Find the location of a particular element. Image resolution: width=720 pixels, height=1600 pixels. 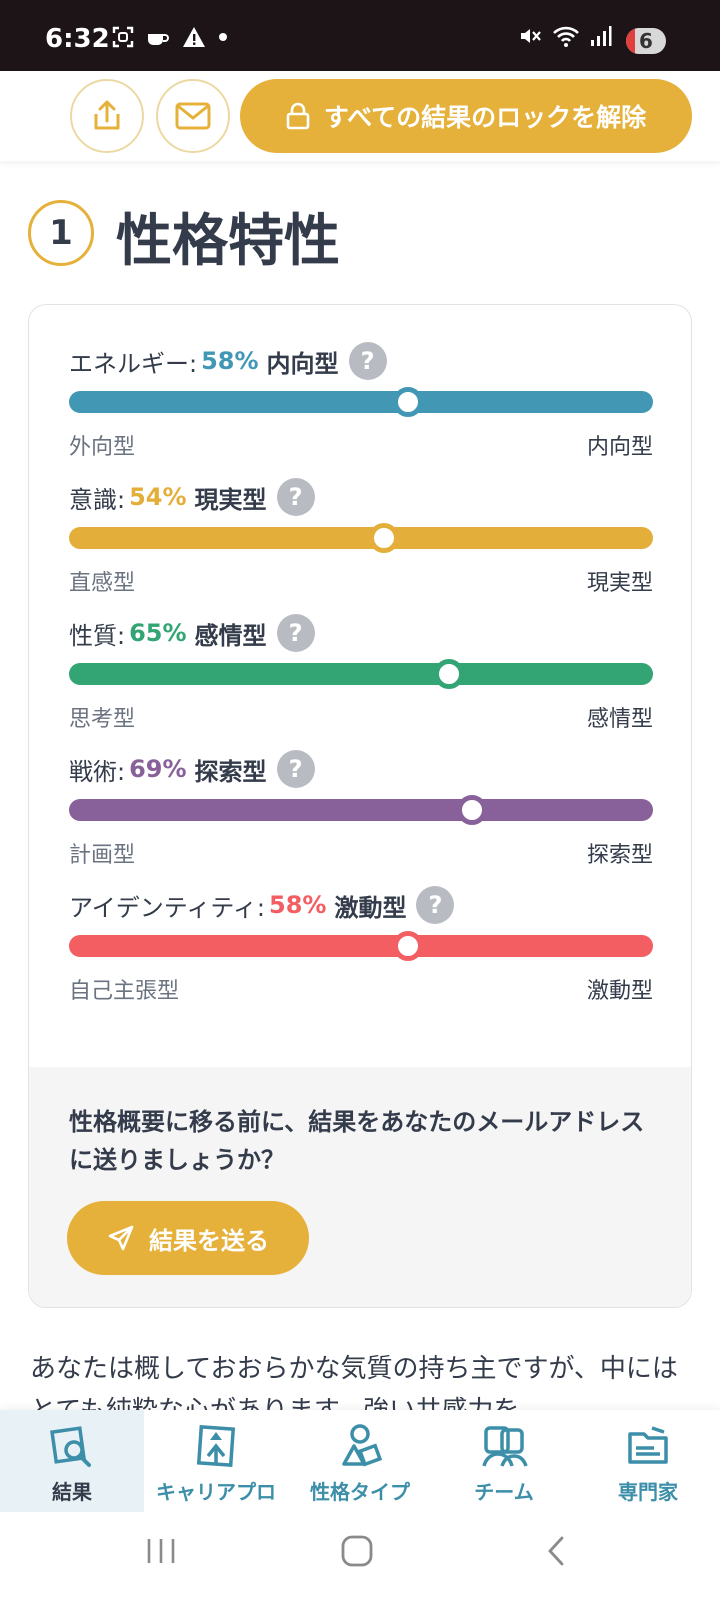

trait-heading: 意識: 54% 現実型? is located at coordinates (192, 497).